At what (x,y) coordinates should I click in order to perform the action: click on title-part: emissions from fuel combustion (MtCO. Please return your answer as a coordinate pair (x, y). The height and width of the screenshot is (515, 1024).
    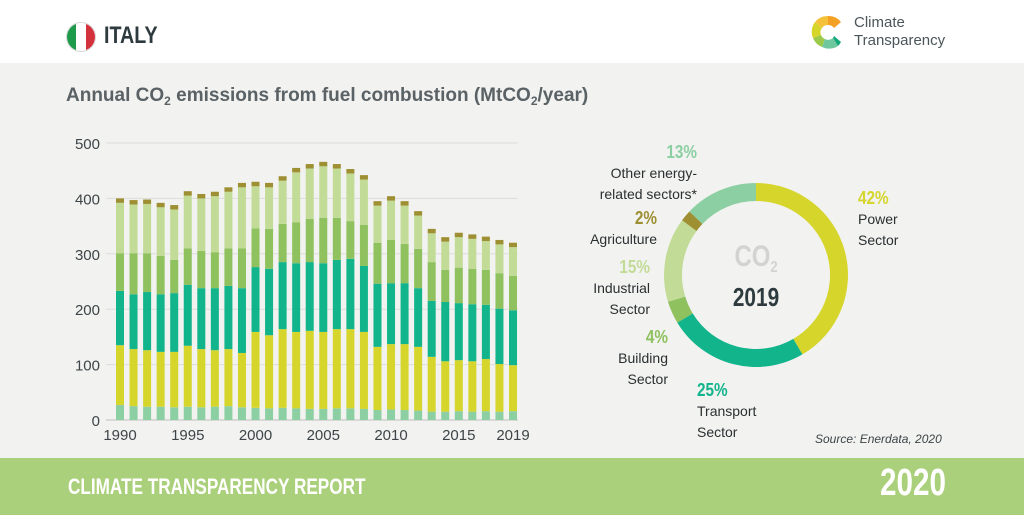
    Looking at the image, I should click on (350, 95).